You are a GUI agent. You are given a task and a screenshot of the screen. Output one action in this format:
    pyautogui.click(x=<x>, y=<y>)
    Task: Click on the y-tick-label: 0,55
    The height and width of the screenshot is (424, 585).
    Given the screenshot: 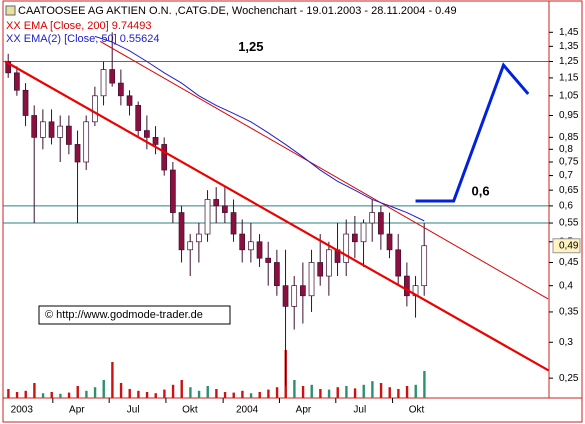 What is the action you would take?
    pyautogui.click(x=569, y=223)
    